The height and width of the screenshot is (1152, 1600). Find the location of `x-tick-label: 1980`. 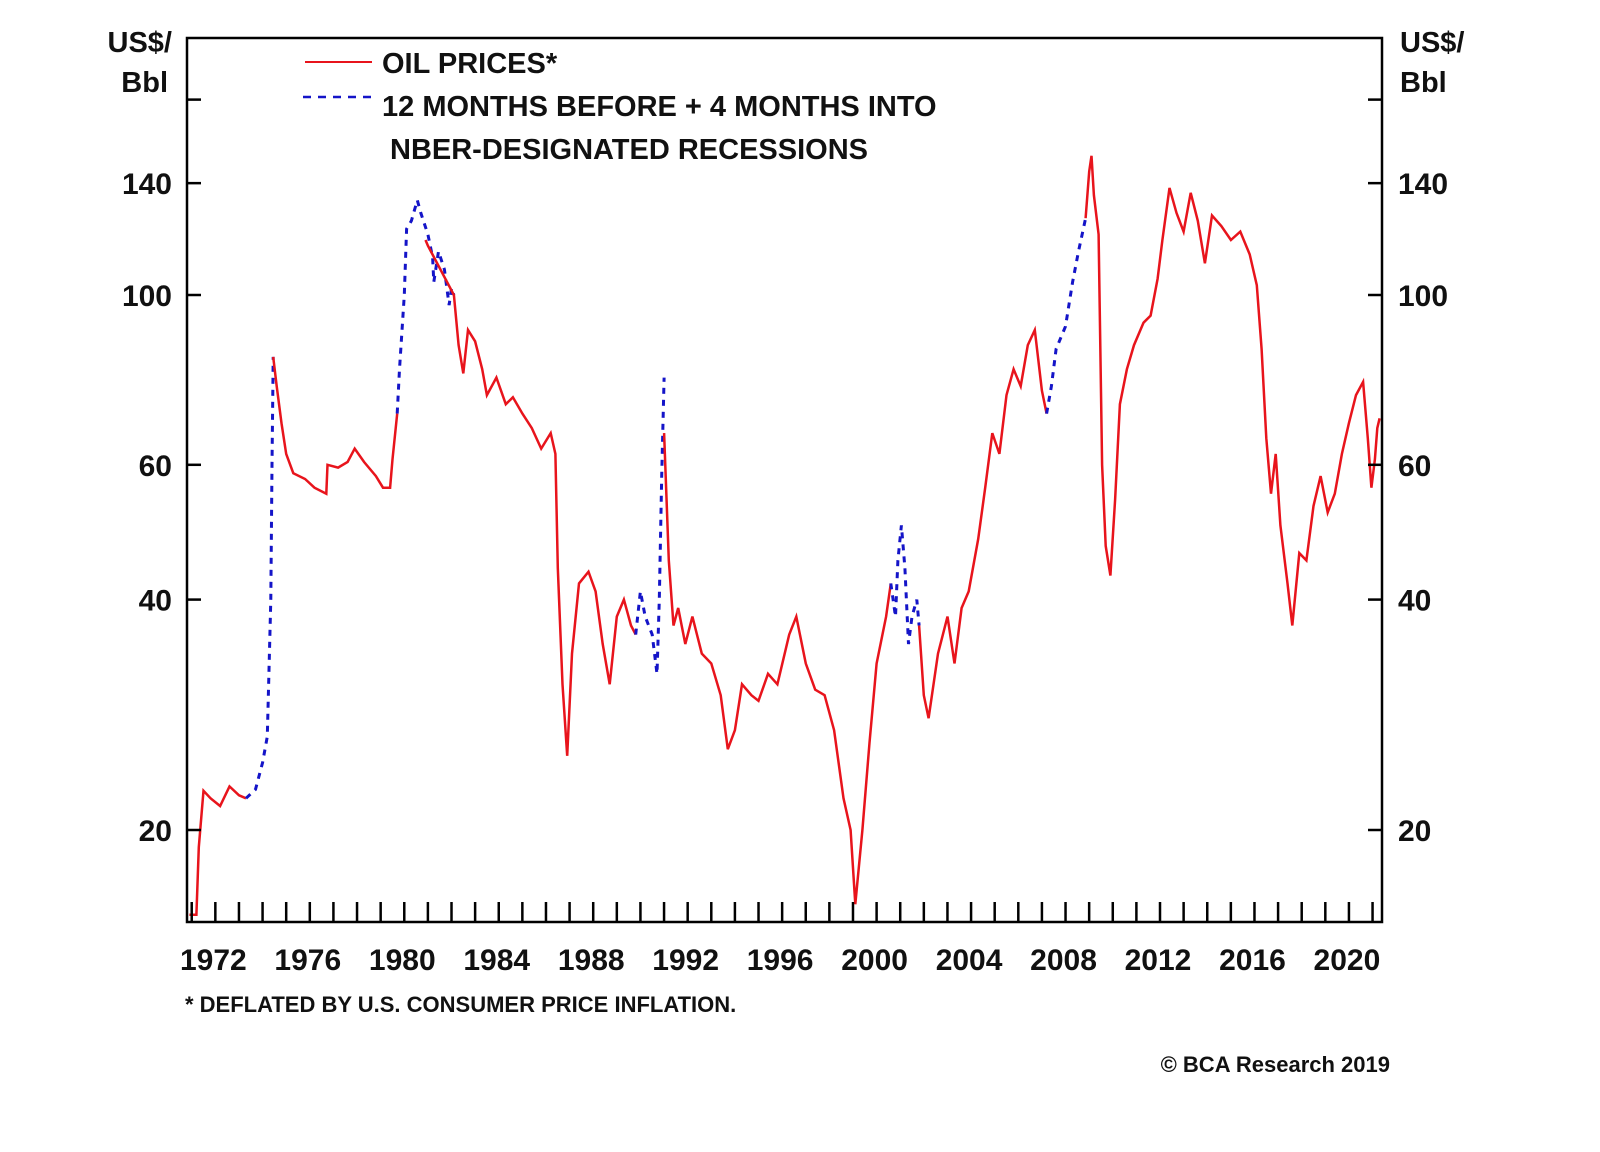

x-tick-label: 1980 is located at coordinates (402, 960).